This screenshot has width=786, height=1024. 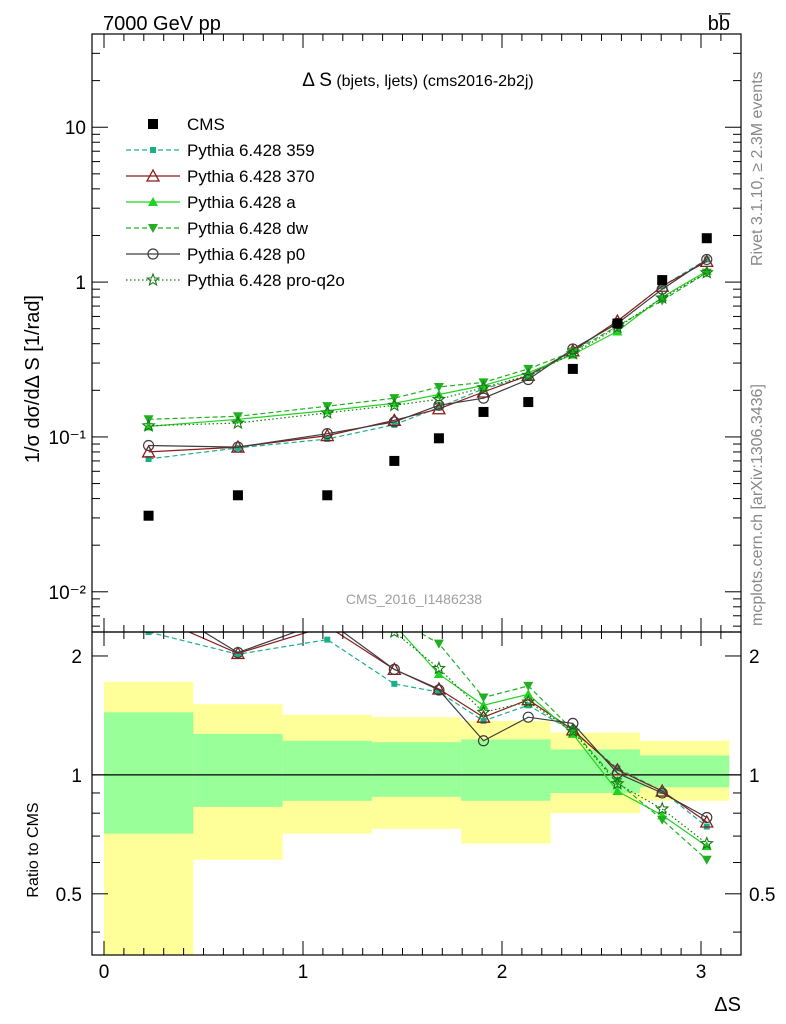 What do you see at coordinates (727, 1005) in the screenshot?
I see `x-axis-label: ΔS` at bounding box center [727, 1005].